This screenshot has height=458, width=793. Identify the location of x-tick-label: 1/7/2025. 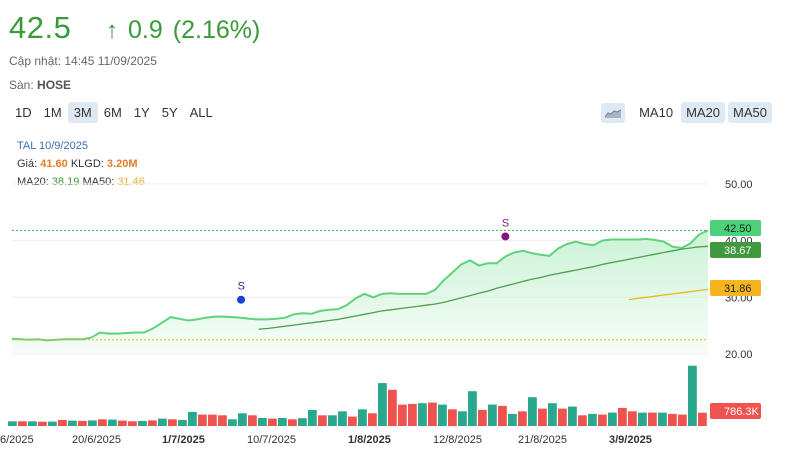
(183, 440).